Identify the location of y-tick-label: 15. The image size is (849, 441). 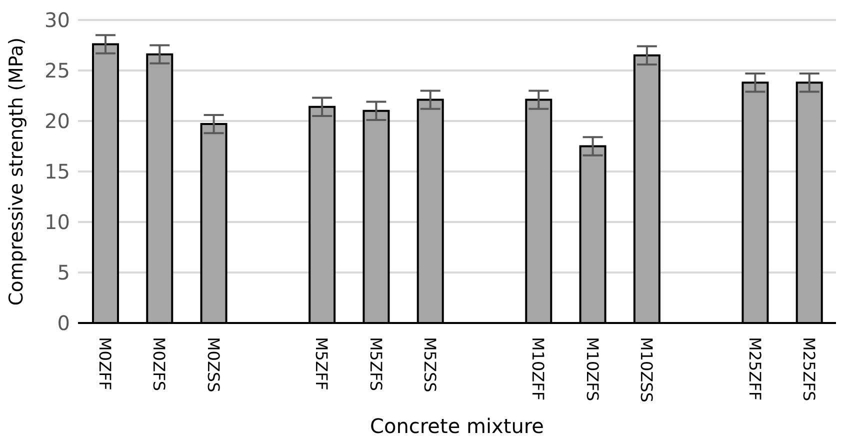
(57, 172).